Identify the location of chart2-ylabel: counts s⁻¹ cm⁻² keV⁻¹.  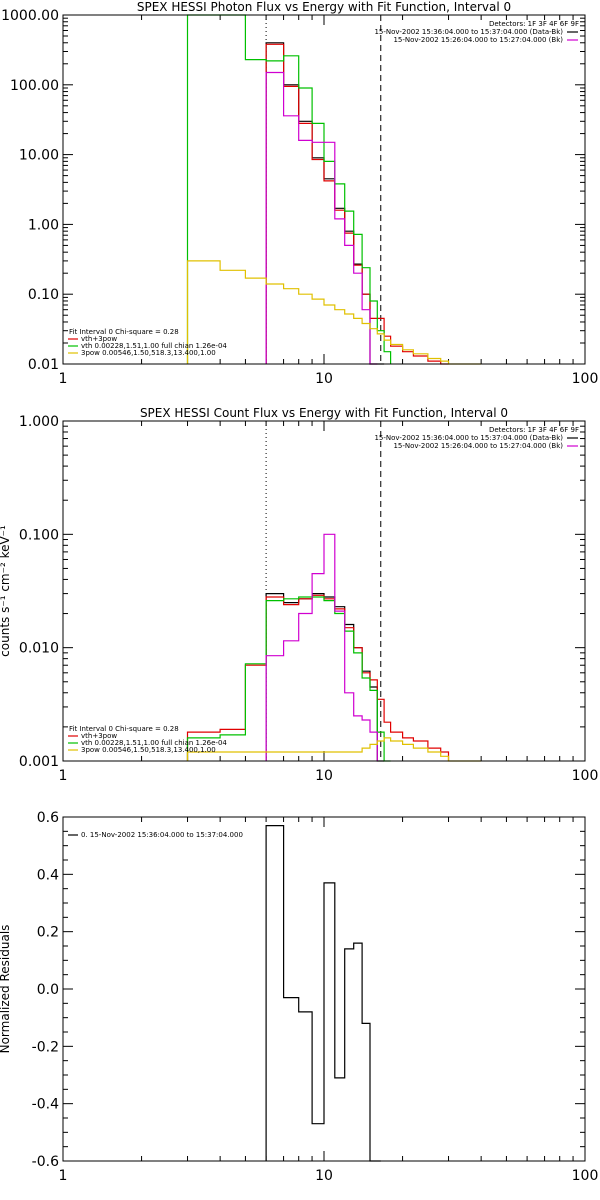
(6, 591).